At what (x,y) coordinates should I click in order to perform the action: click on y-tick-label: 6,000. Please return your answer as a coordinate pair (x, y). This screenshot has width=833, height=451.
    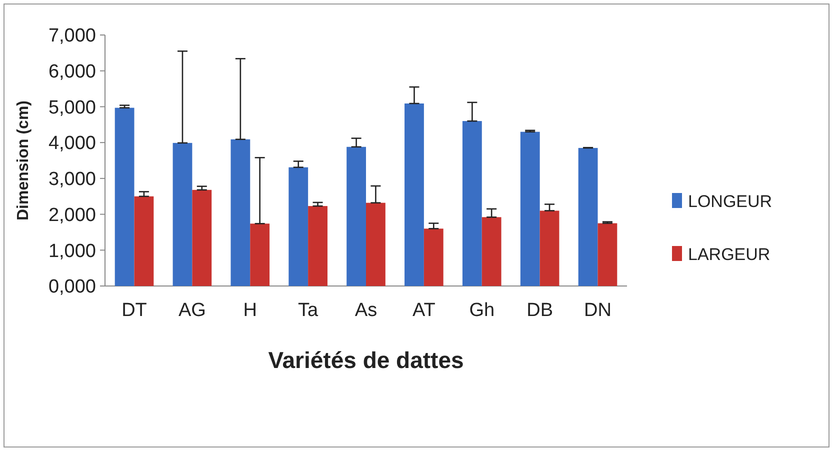
    Looking at the image, I should click on (72, 72).